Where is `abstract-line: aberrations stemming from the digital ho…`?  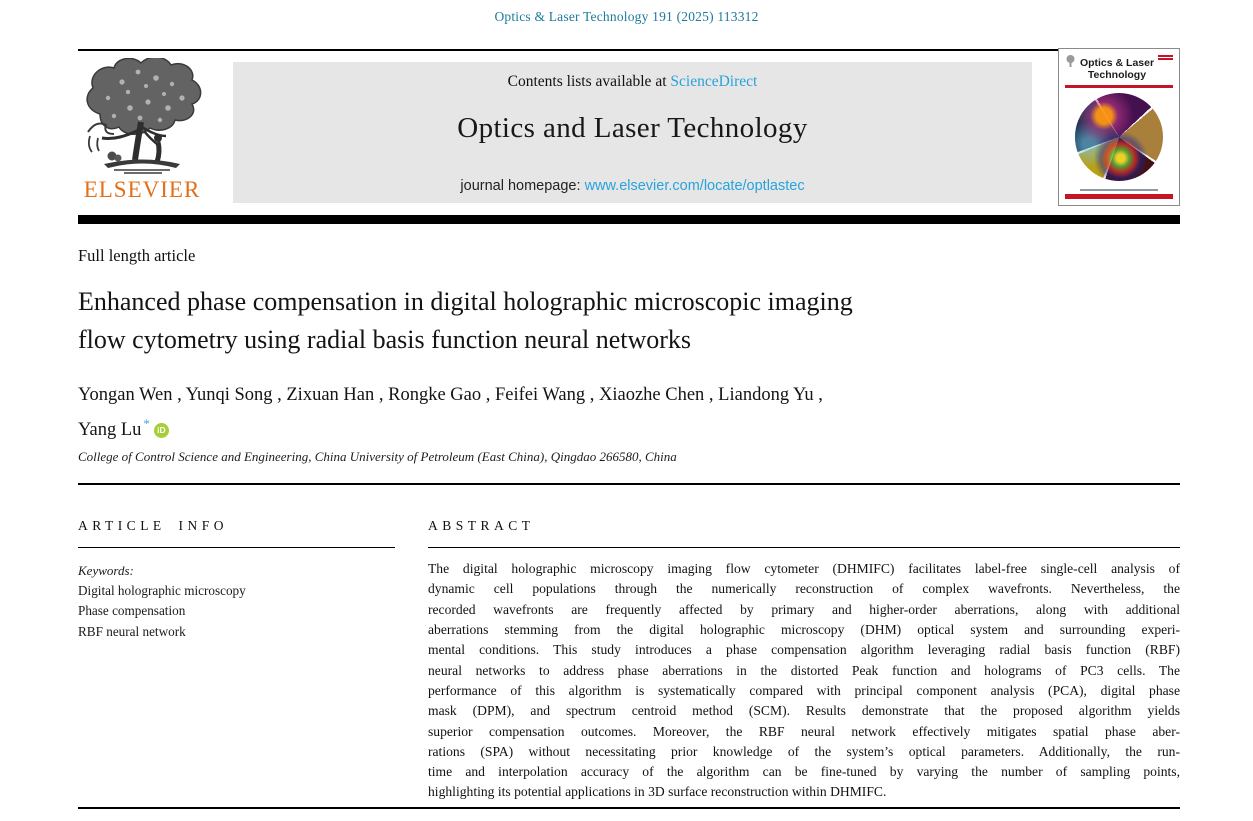 abstract-line: aberrations stemming from the digital ho… is located at coordinates (804, 630).